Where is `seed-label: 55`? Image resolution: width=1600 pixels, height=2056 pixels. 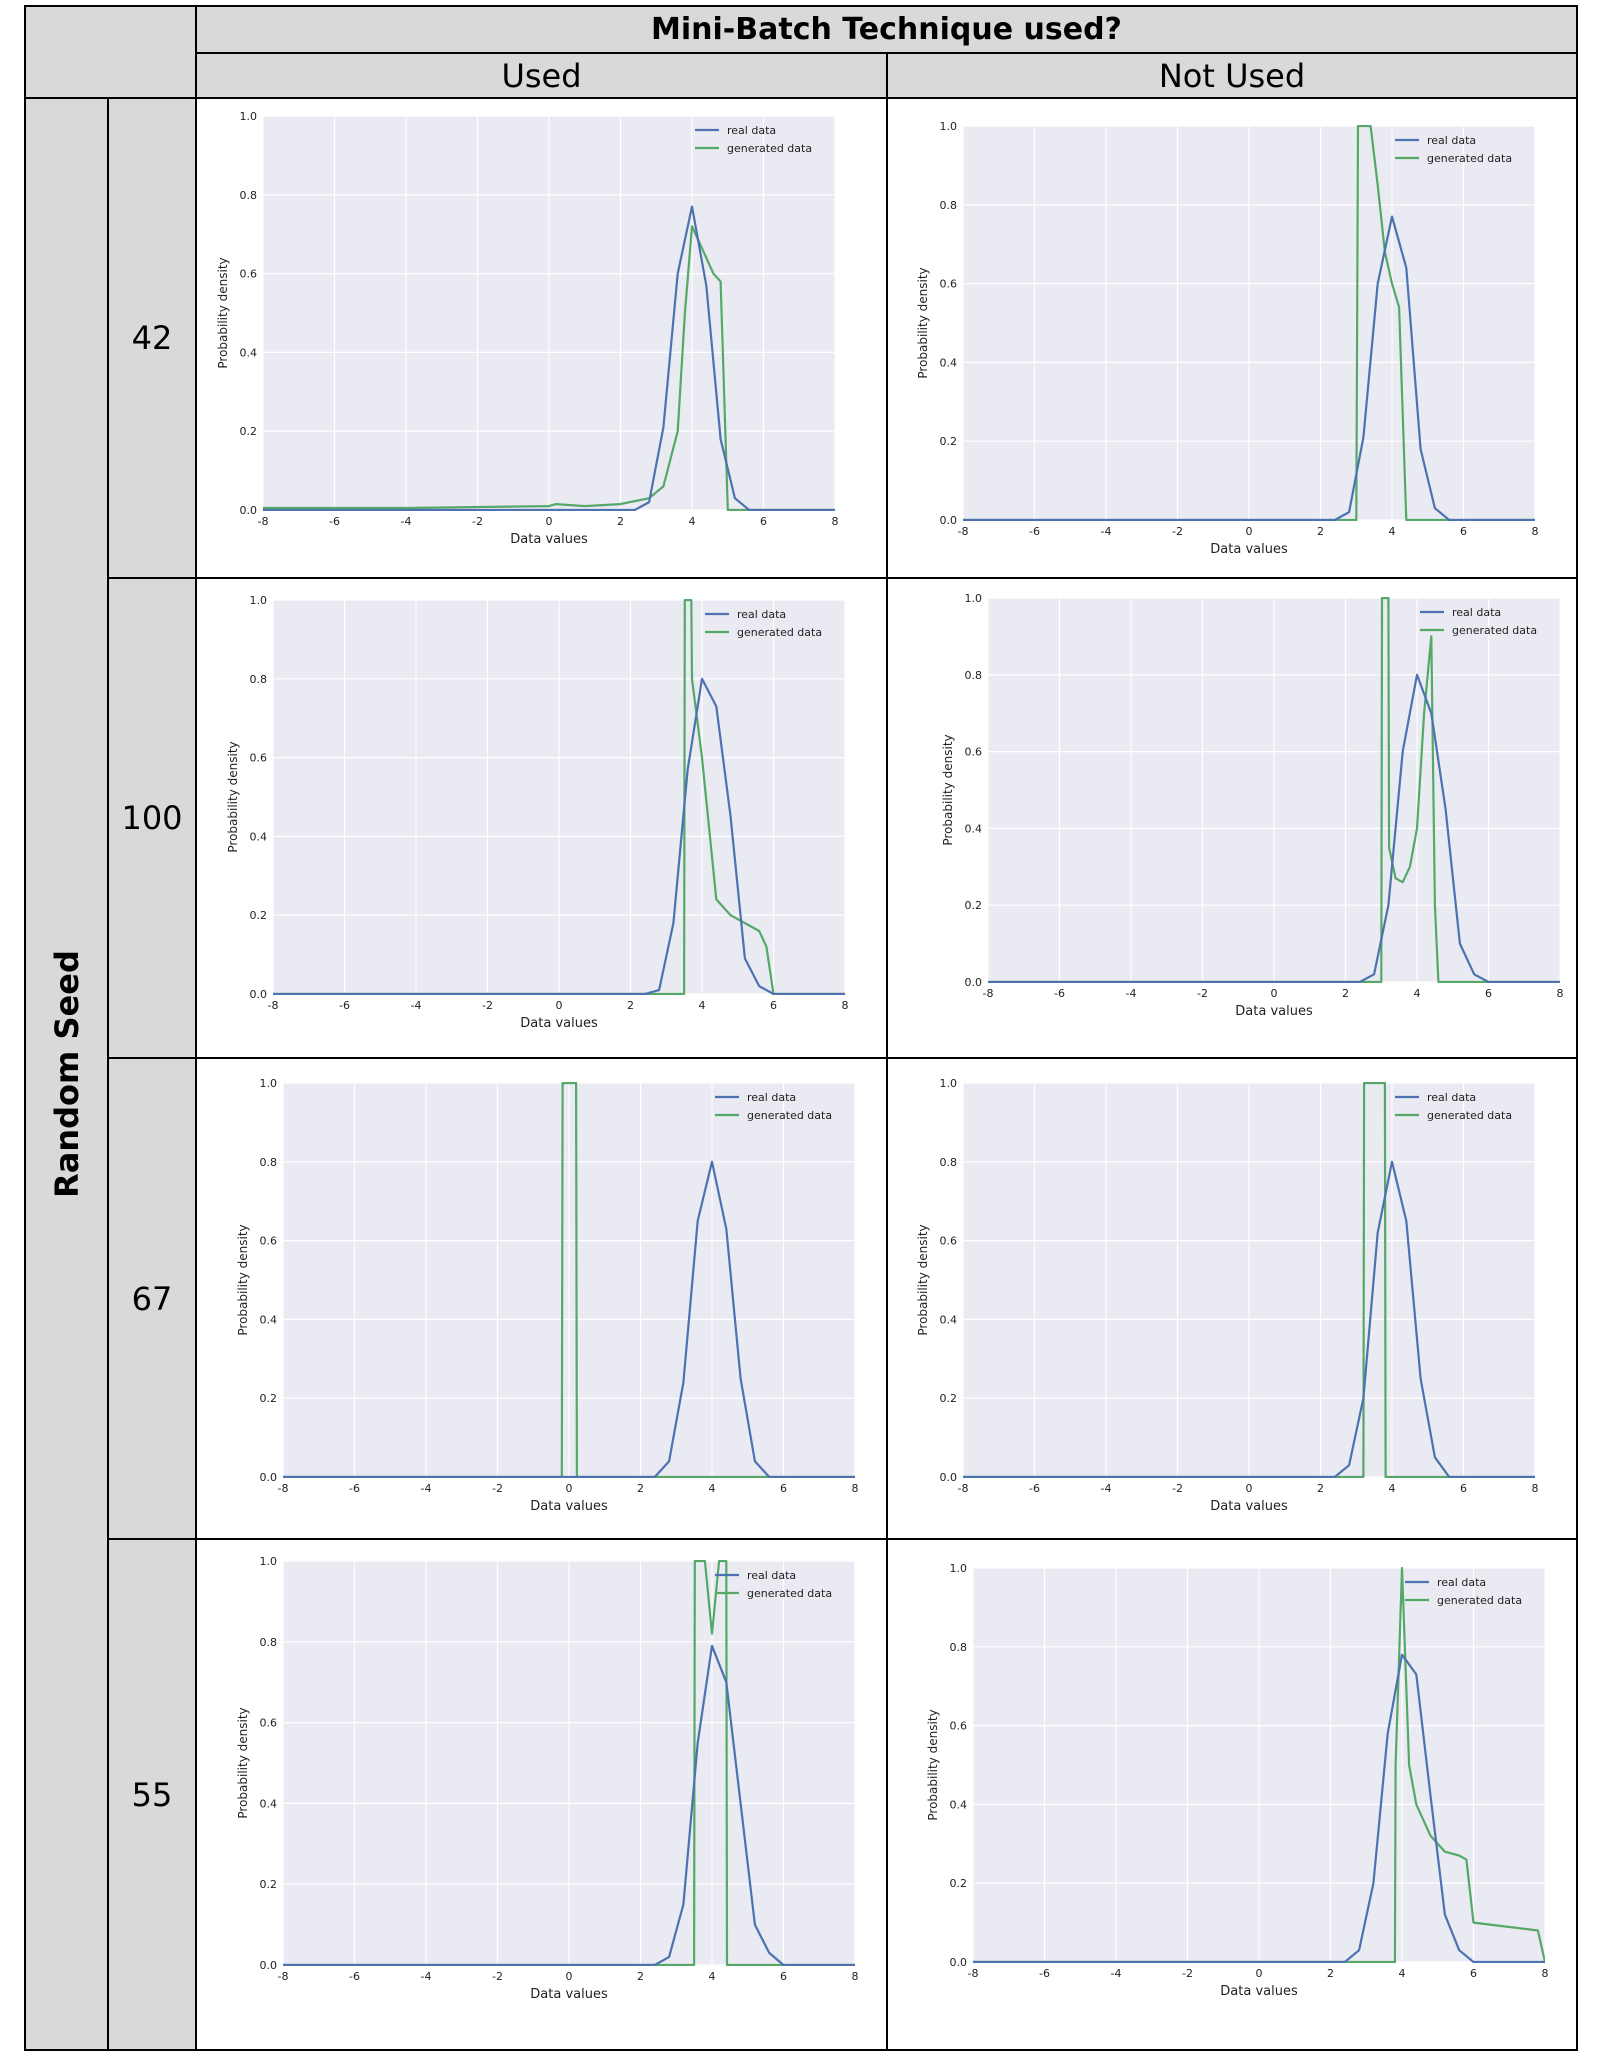 seed-label: 55 is located at coordinates (152, 1794).